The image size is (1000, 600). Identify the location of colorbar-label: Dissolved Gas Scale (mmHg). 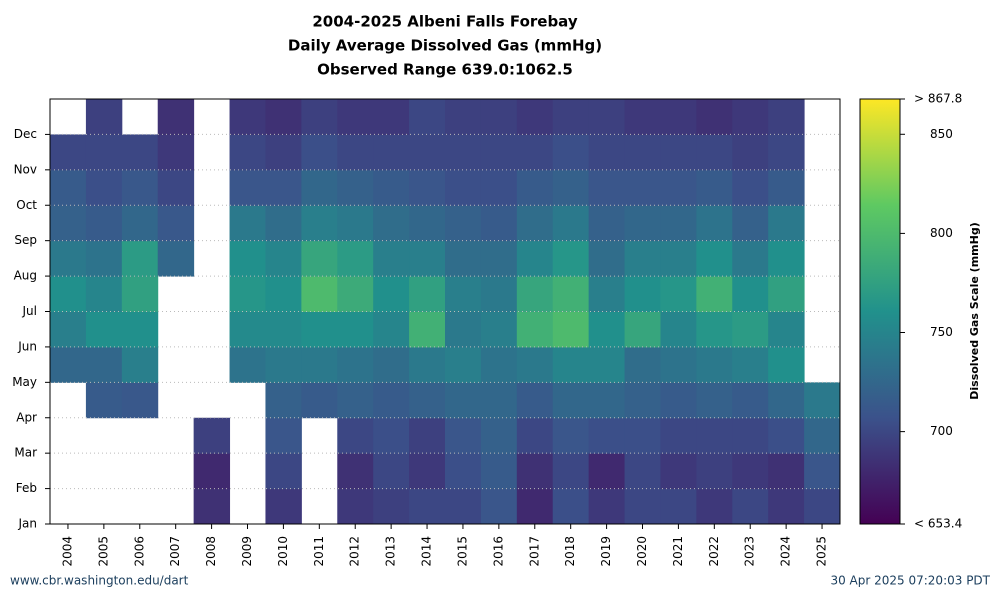
(974, 310).